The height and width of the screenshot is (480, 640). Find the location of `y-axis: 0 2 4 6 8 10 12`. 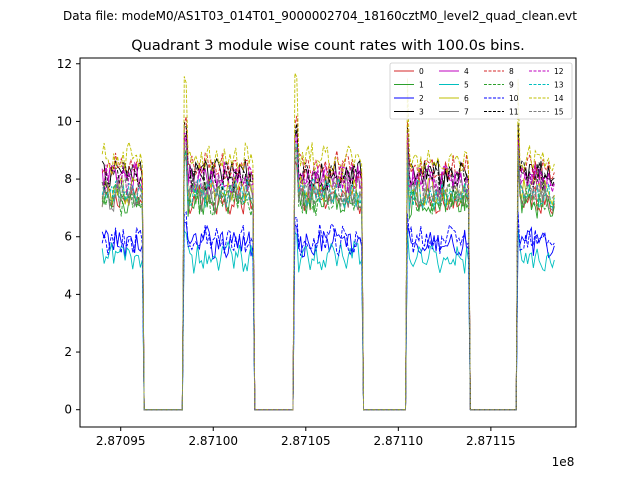

y-axis: 0 2 4 6 8 10 12 is located at coordinates (68, 237).